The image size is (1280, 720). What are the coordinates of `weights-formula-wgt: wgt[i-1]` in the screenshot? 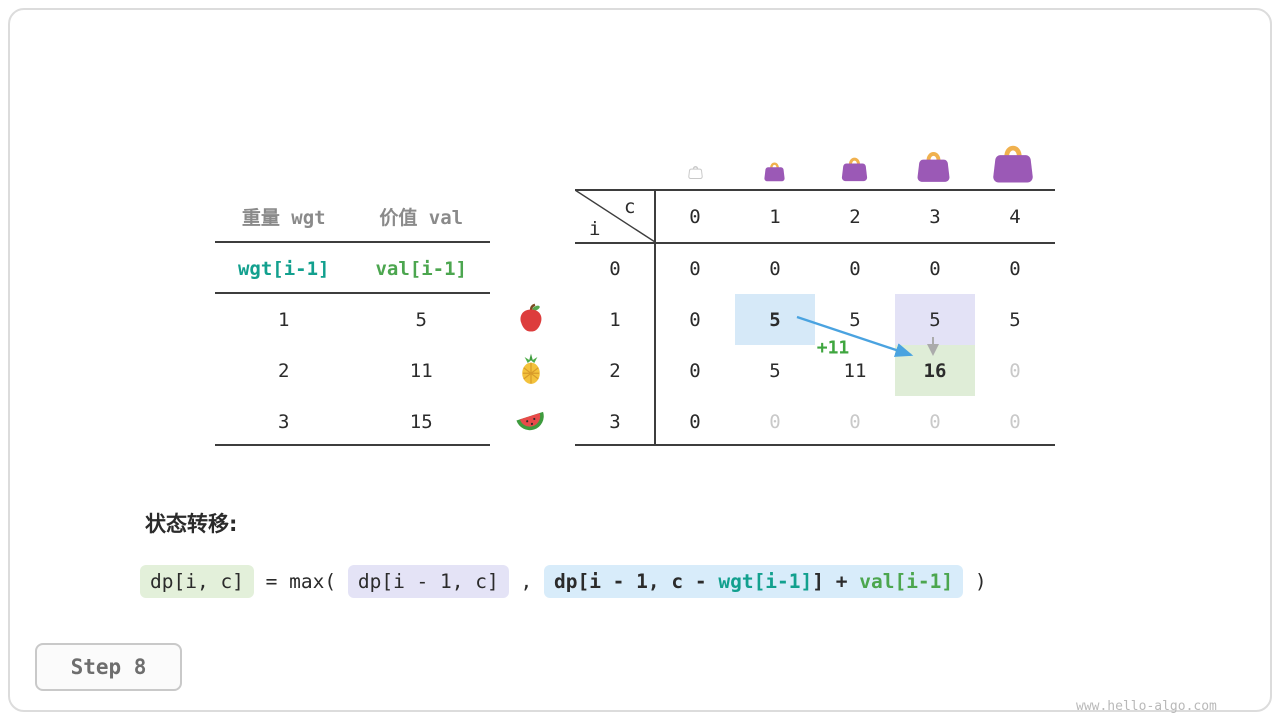 It's located at (283, 268).